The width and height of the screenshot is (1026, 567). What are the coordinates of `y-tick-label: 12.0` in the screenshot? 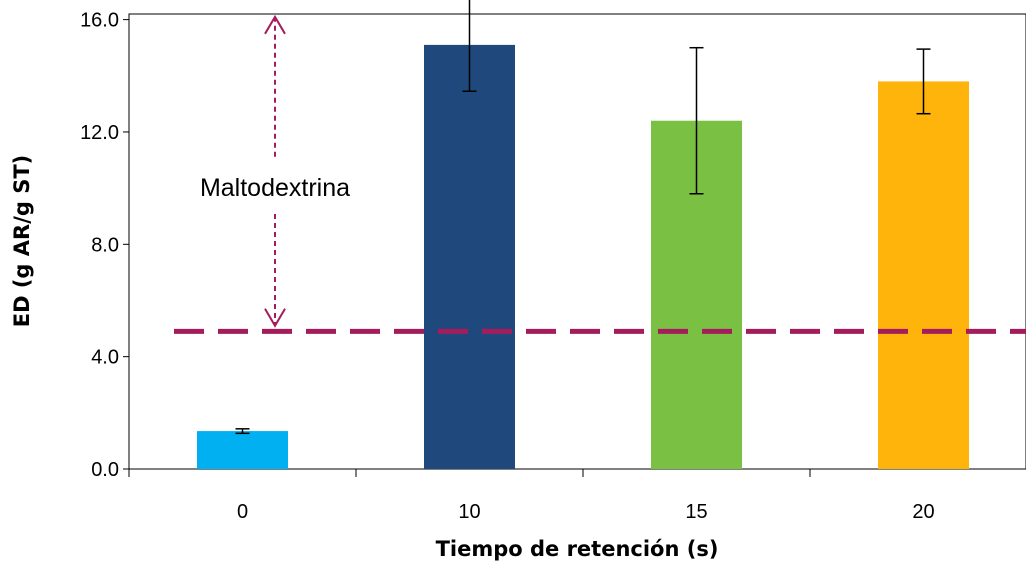 It's located at (99, 133).